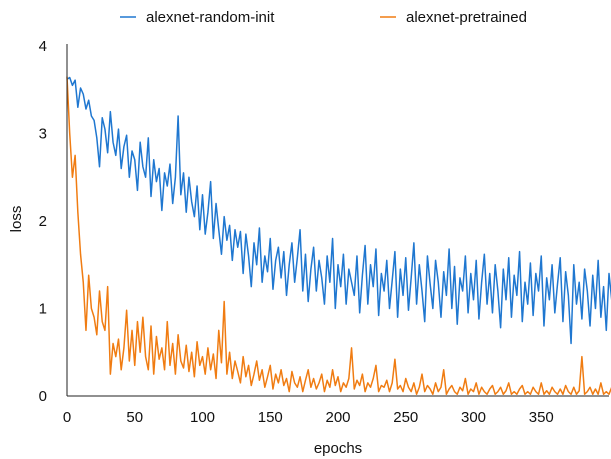  Describe the element at coordinates (270, 417) in the screenshot. I see `x-tick-label: 150` at that location.